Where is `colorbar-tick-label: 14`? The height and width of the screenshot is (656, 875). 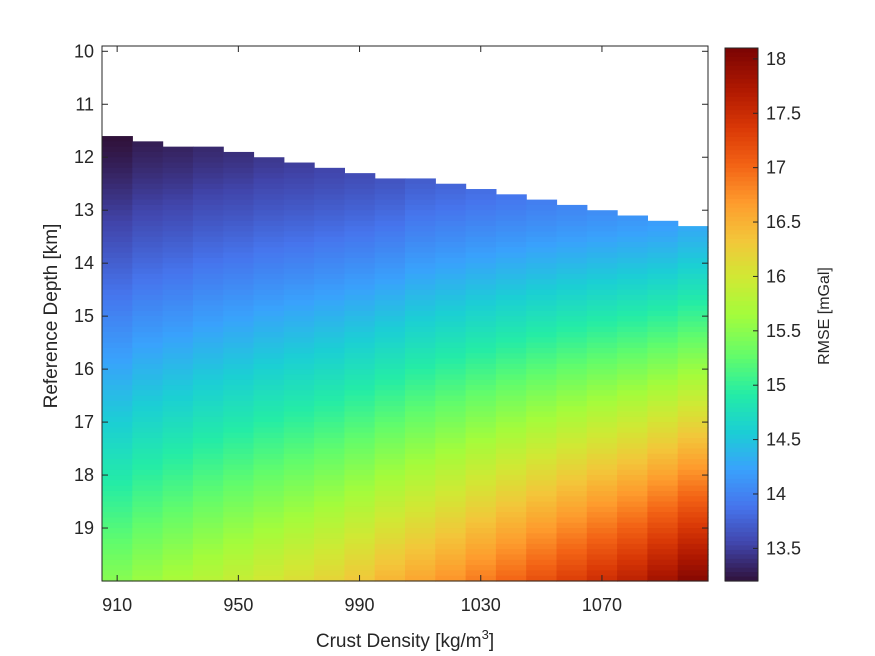
colorbar-tick-label: 14 is located at coordinates (776, 494).